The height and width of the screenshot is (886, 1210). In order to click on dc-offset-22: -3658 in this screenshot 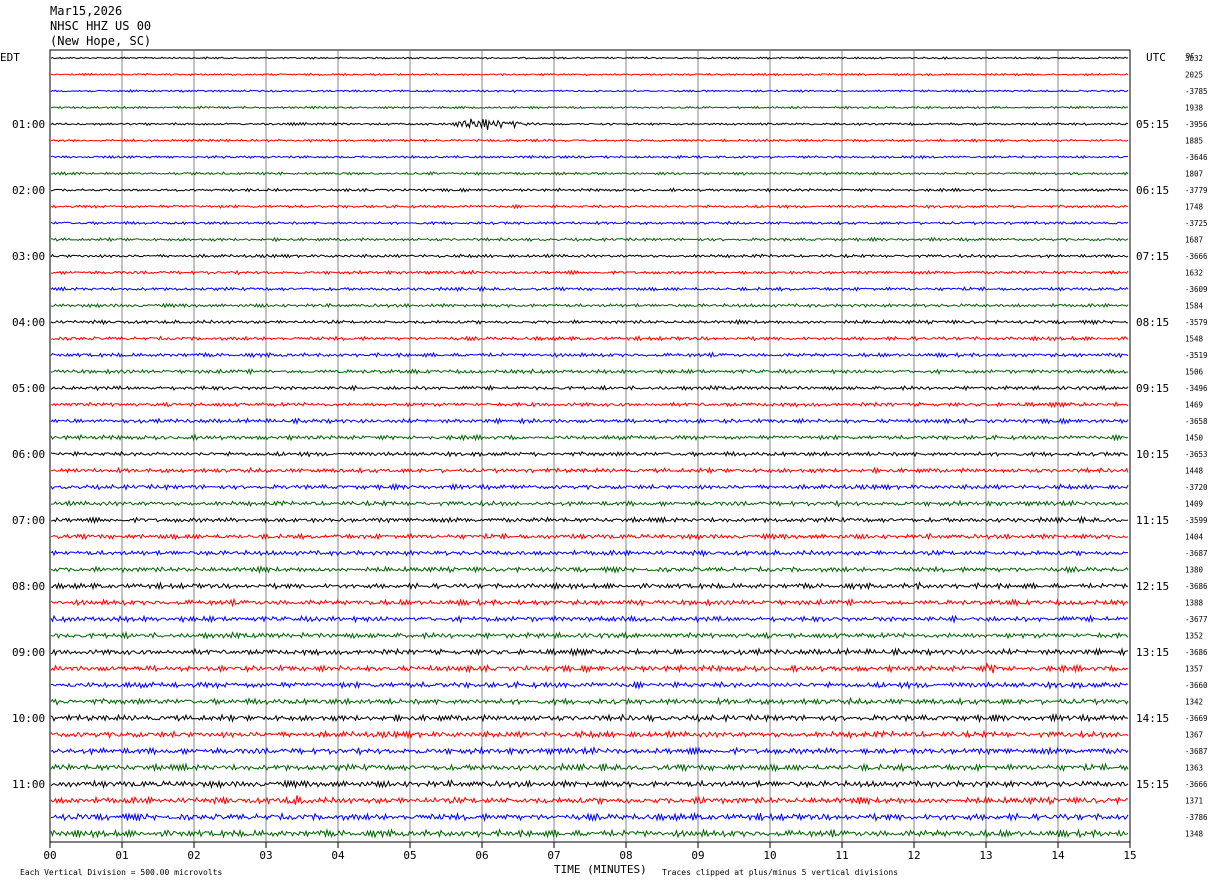, I will do `click(1196, 421)`.